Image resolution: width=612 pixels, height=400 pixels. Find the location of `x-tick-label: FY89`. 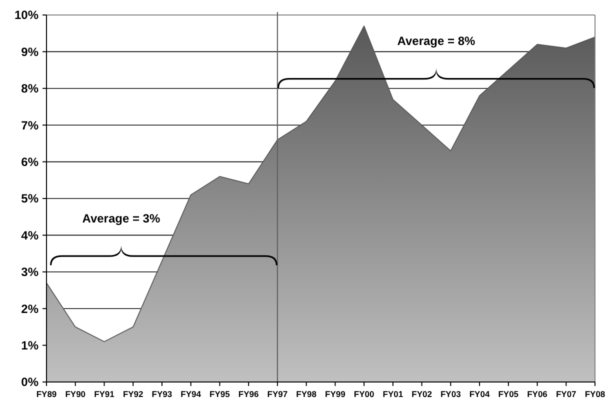

x-tick-label: FY89 is located at coordinates (46, 394).